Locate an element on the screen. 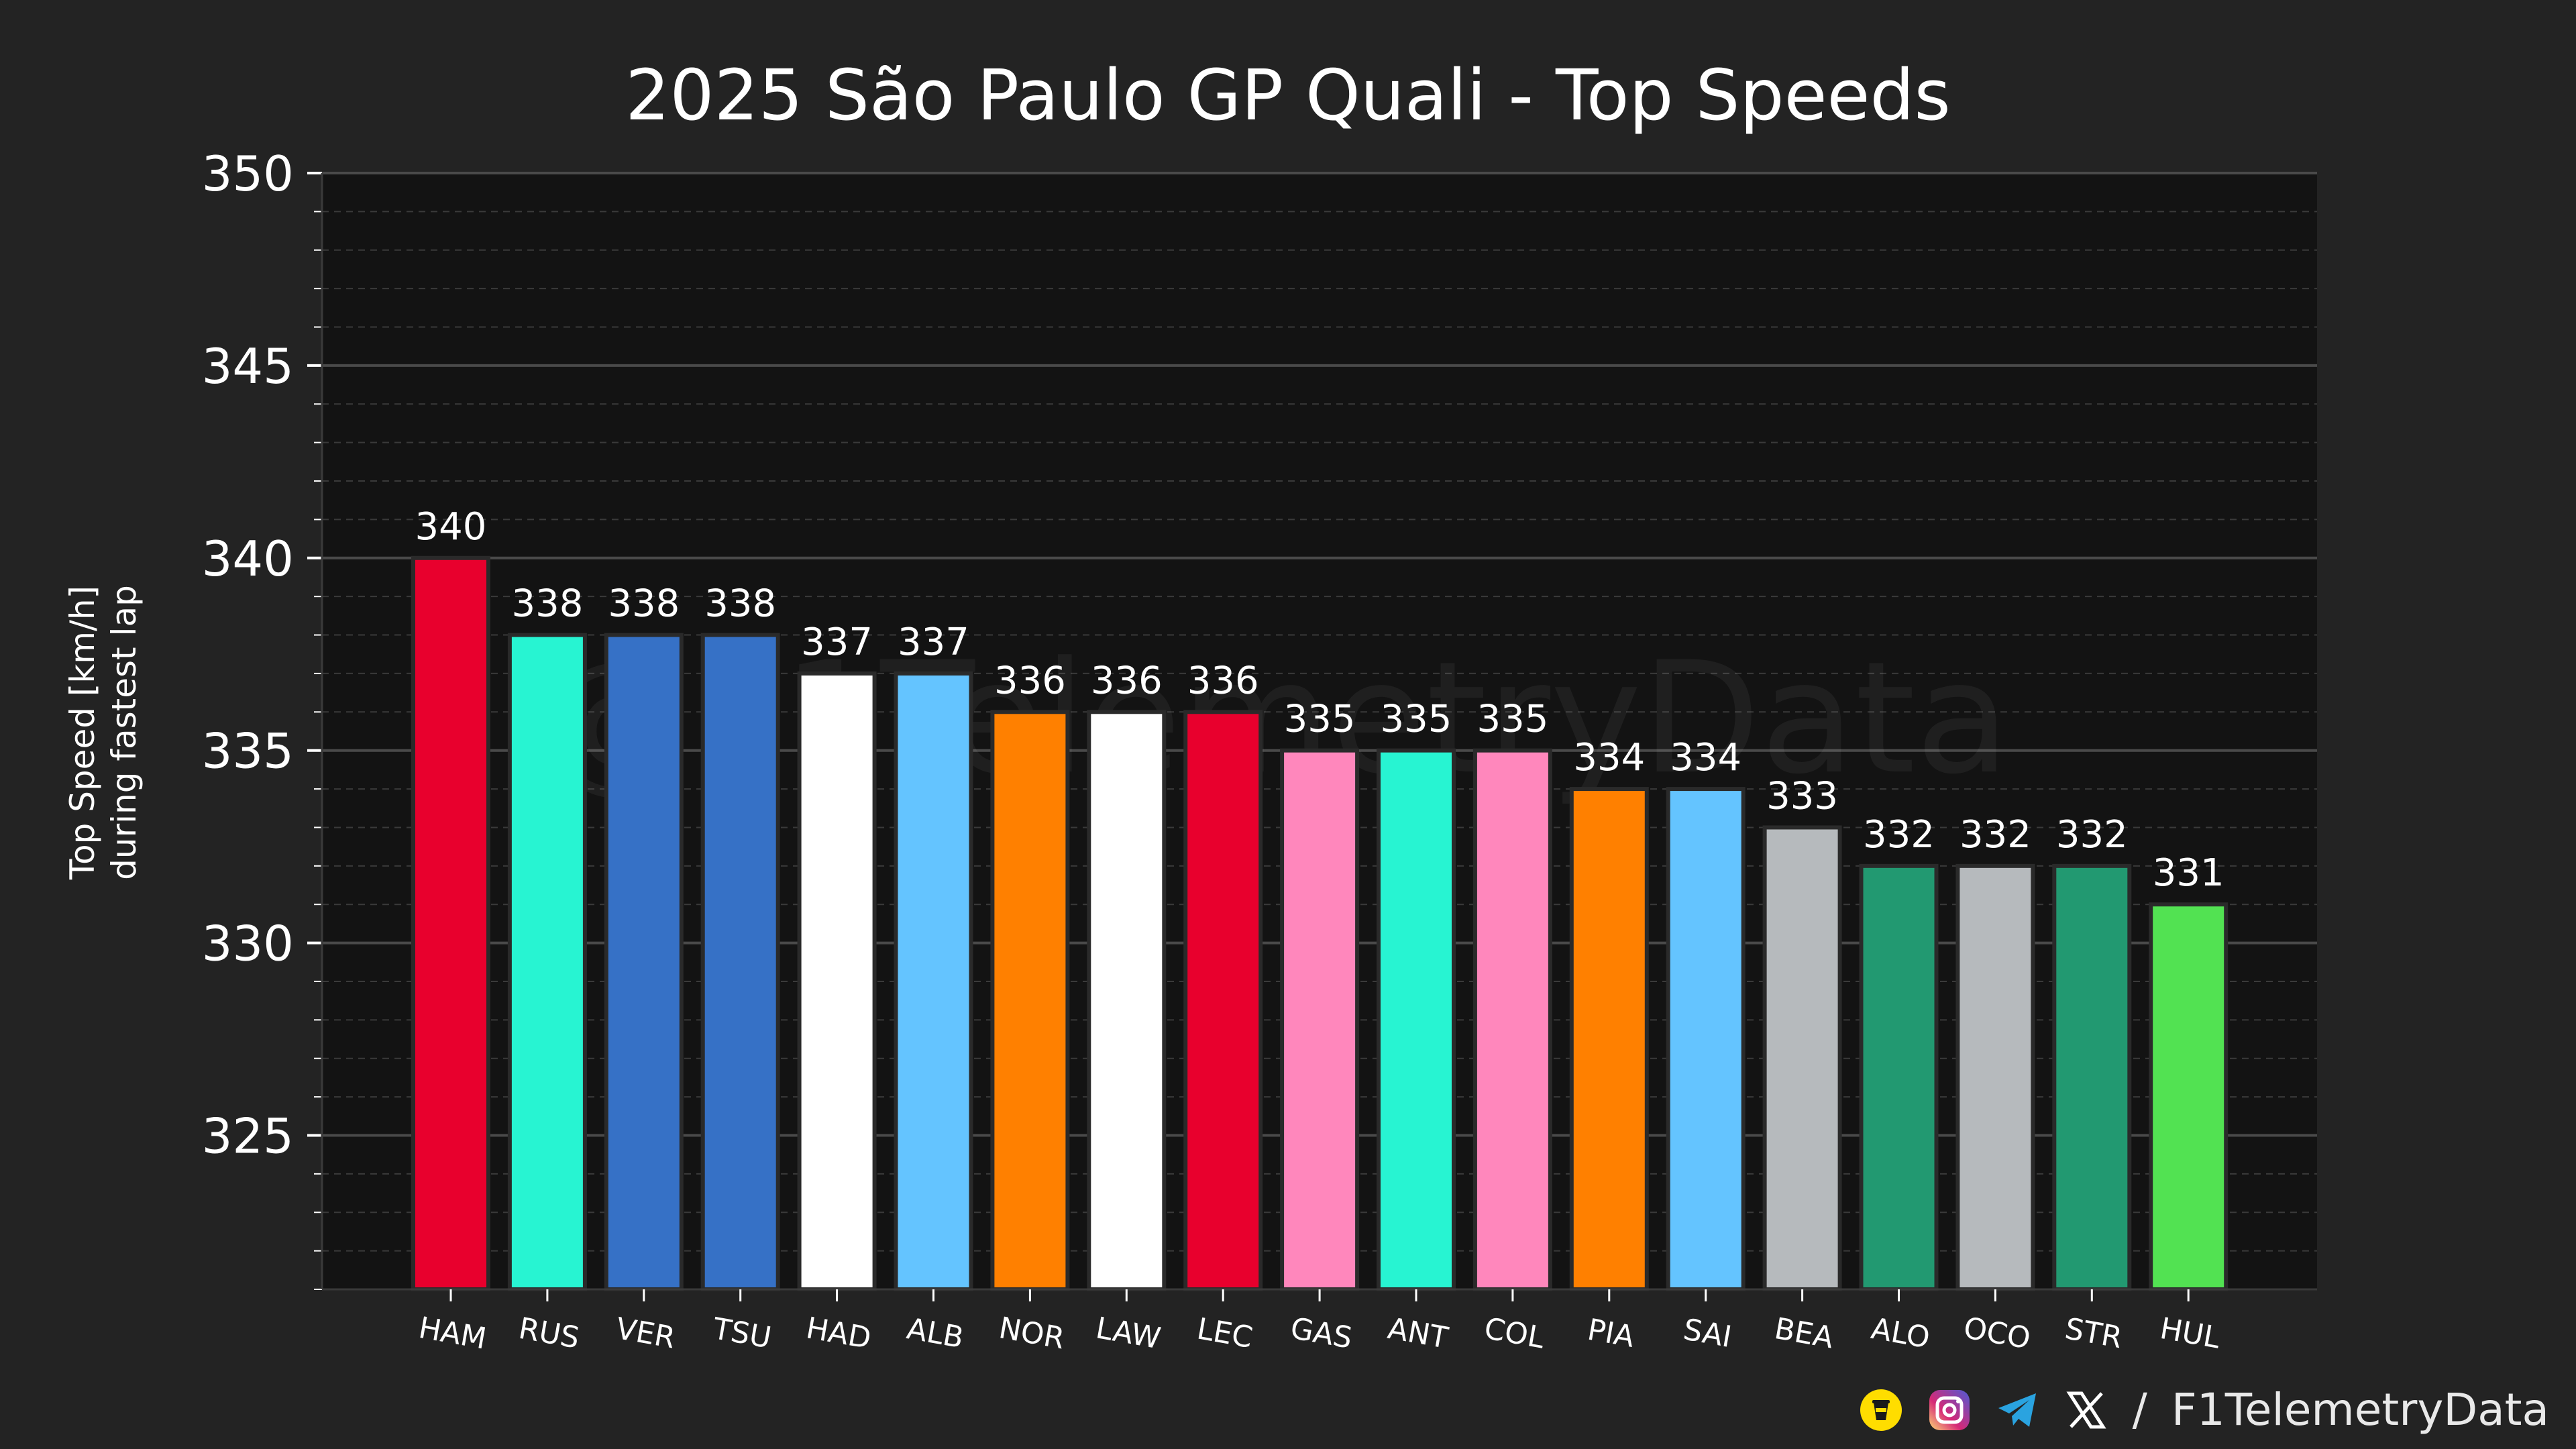 The width and height of the screenshot is (2576, 1449). y-tick-label: 340 is located at coordinates (248, 559).